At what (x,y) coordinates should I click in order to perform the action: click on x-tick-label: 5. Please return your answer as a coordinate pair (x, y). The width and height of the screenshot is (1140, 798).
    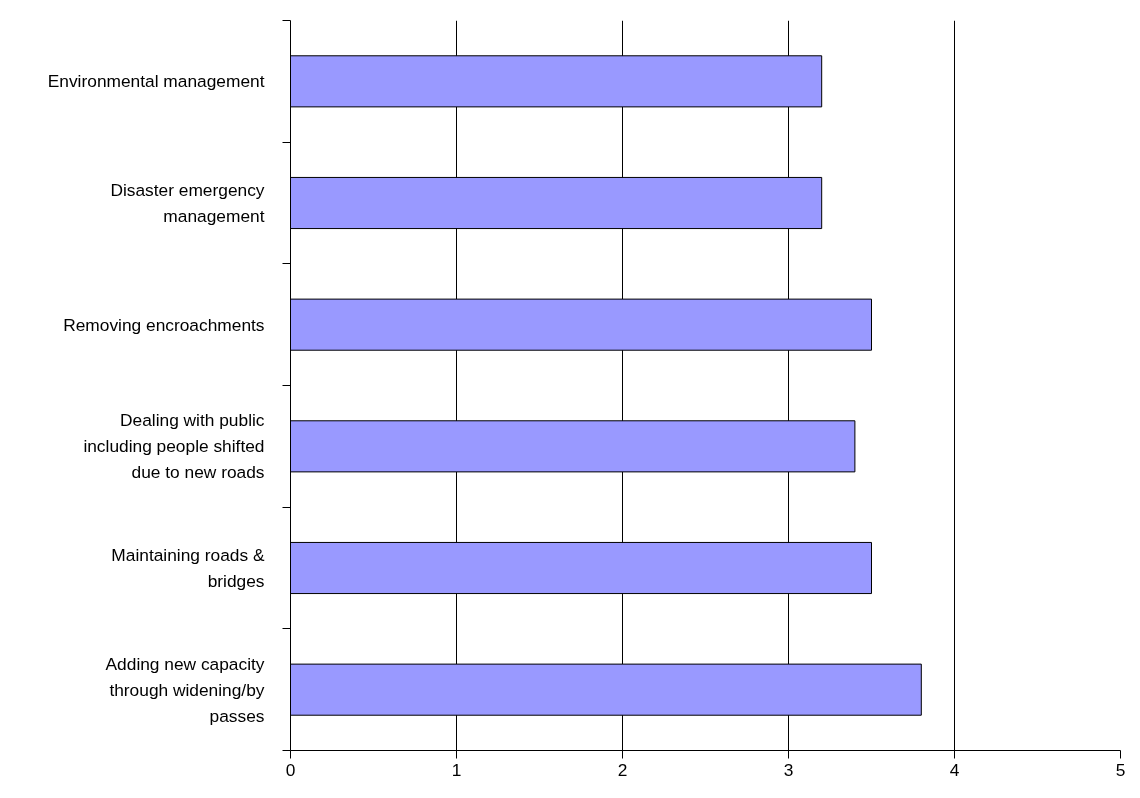
    Looking at the image, I should click on (1120, 769).